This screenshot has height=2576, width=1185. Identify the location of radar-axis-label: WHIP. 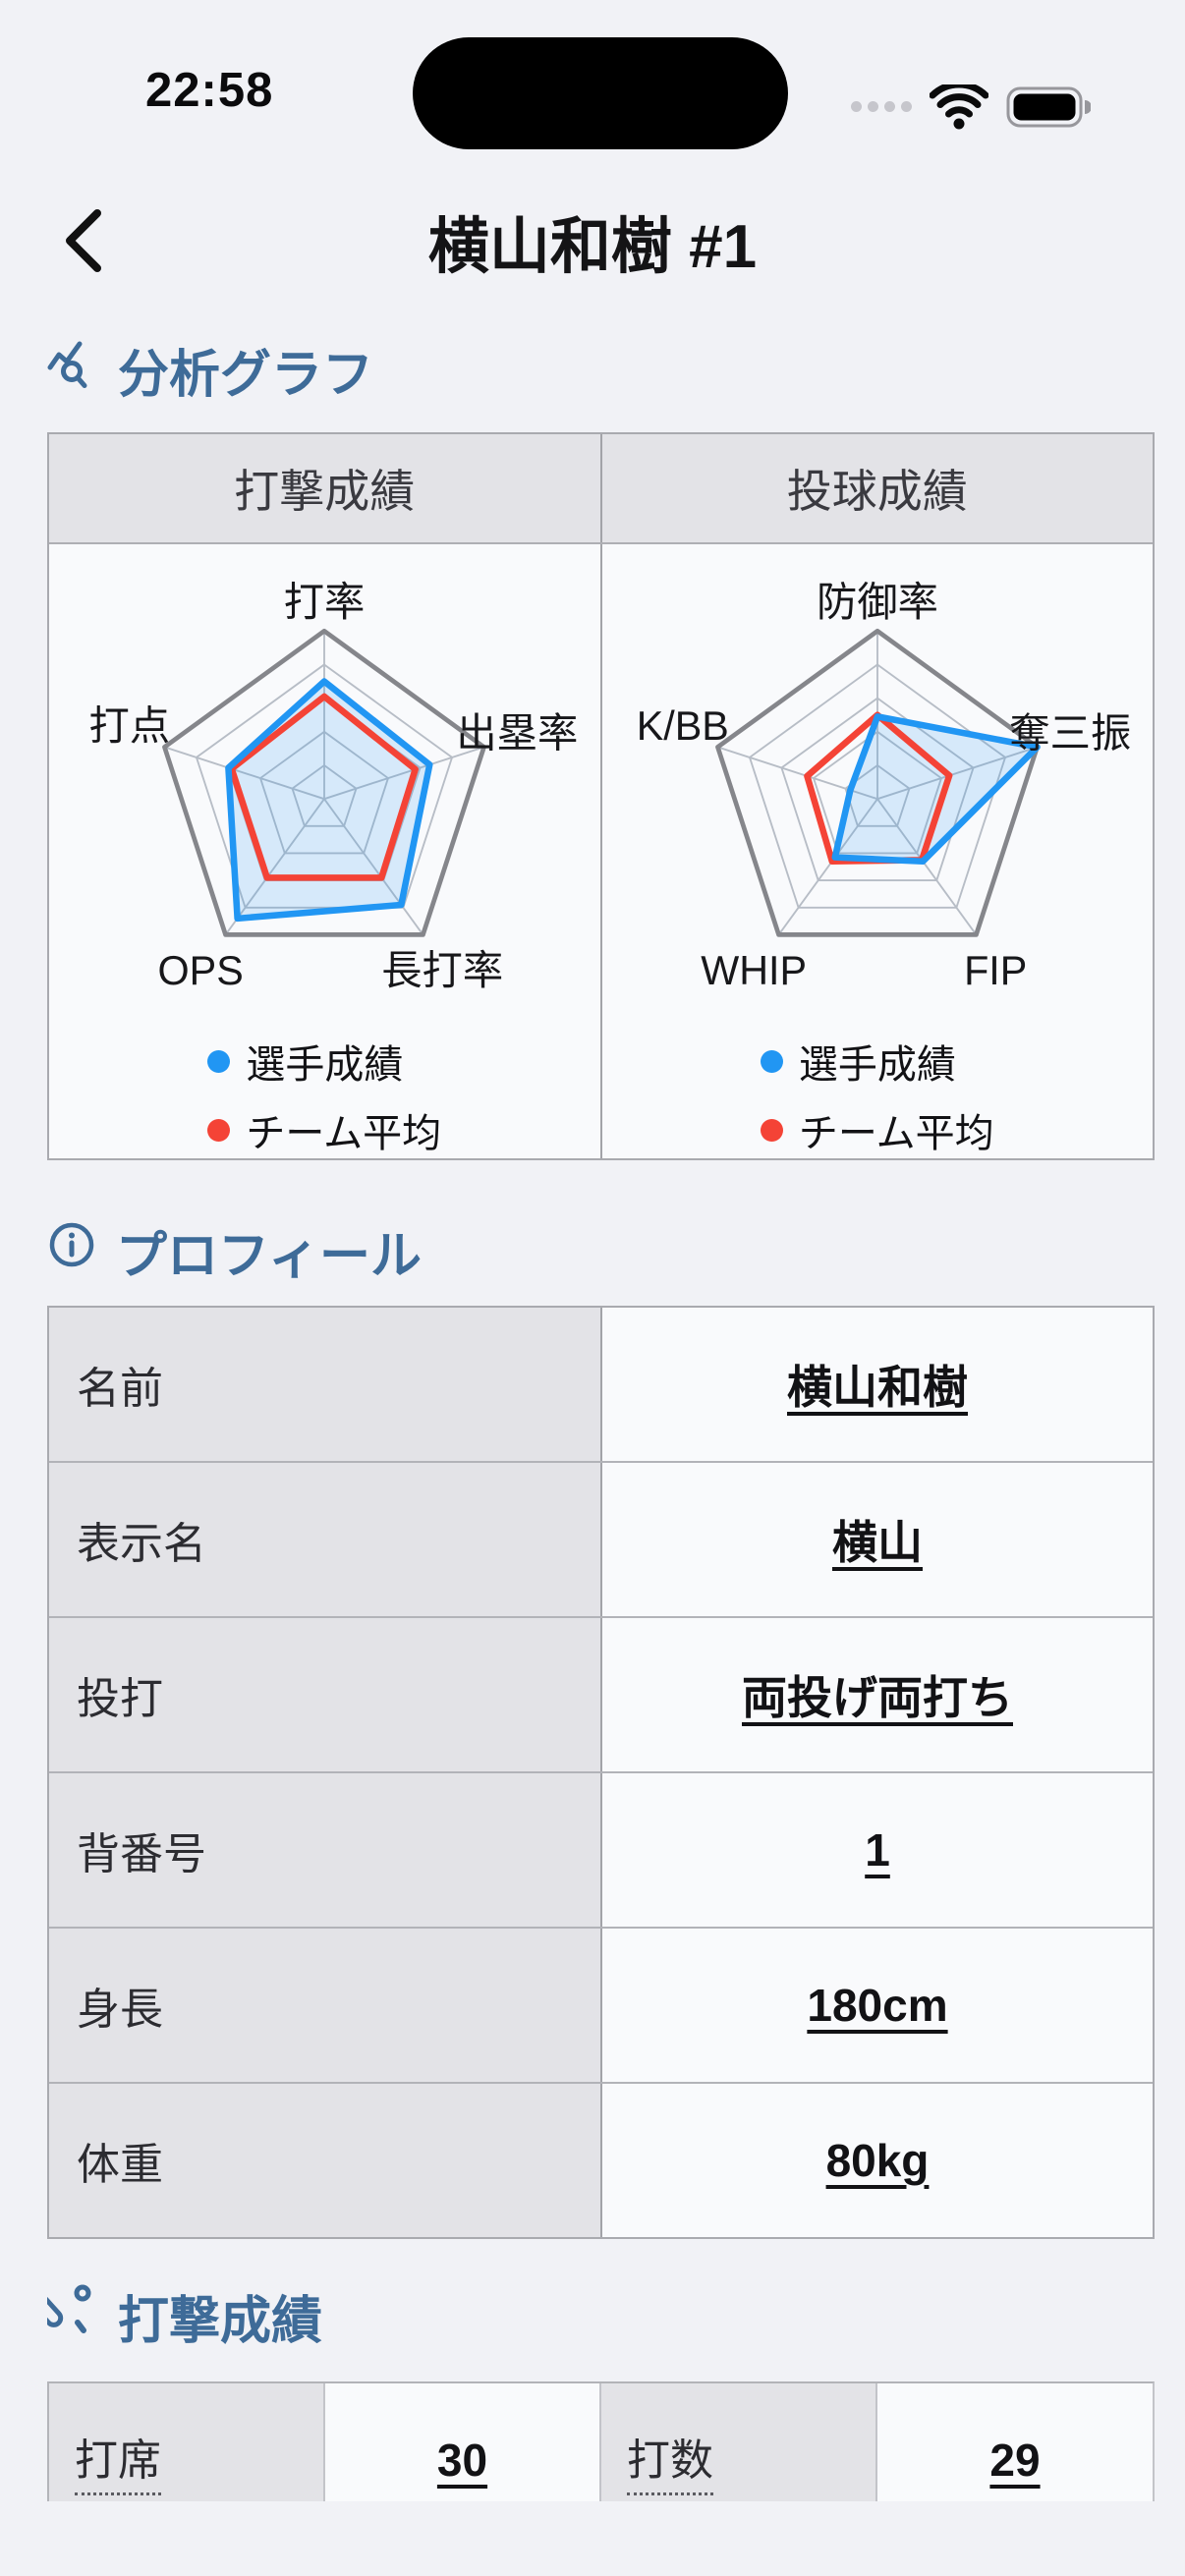
(754, 970).